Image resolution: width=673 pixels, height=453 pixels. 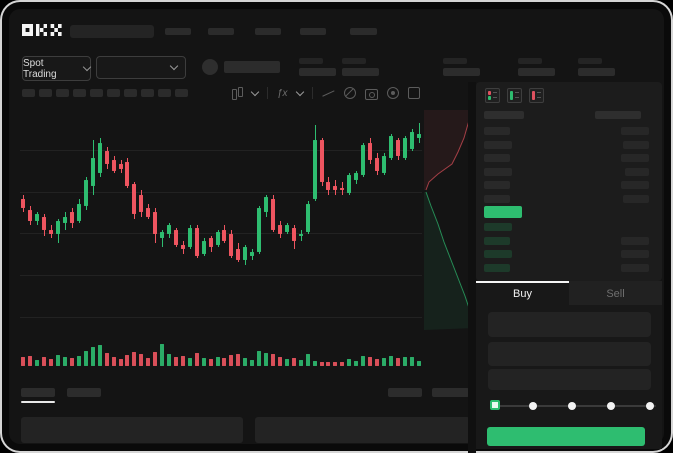 I want to click on trade-panel: Buy Sell, so click(x=569, y=365).